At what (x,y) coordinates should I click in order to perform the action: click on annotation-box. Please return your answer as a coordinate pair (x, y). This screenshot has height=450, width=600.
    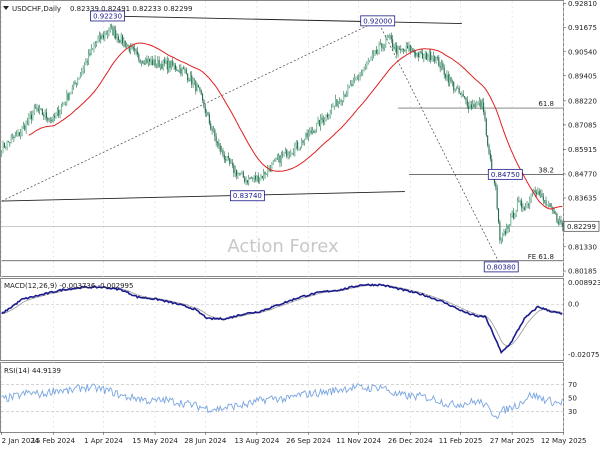
    Looking at the image, I should click on (505, 174).